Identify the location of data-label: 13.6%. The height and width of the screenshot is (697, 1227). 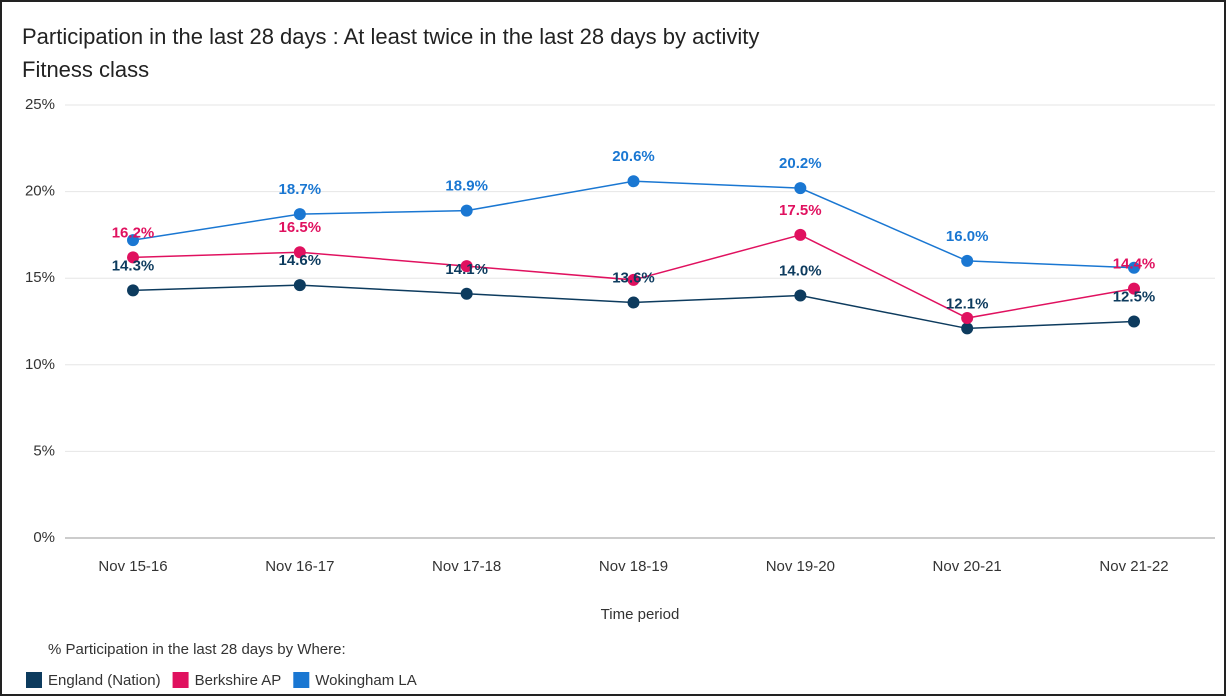
(633, 277).